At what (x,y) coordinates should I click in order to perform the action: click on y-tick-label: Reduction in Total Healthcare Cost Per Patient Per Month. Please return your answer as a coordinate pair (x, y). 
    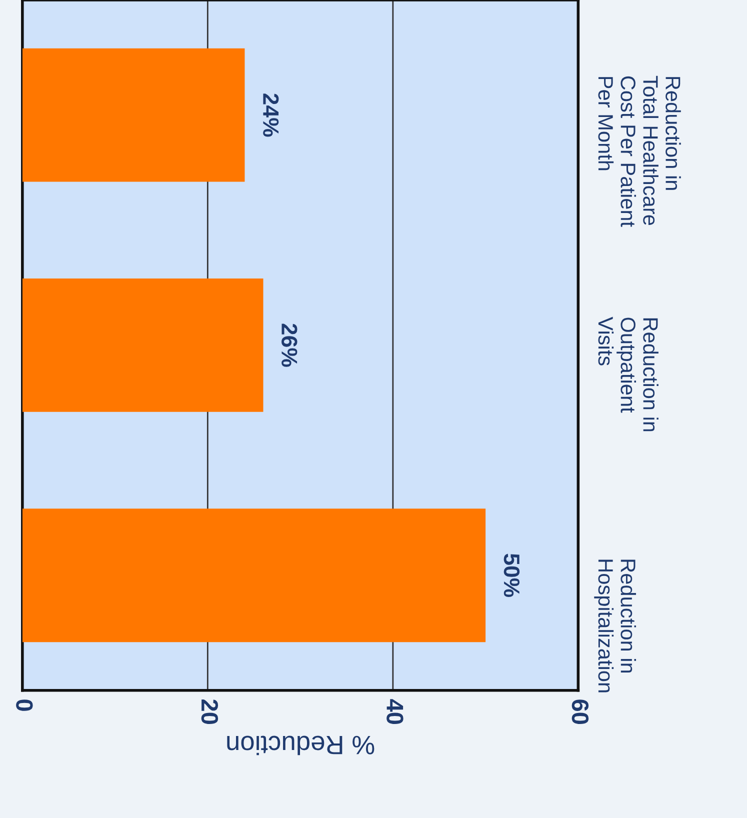
    Looking at the image, I should click on (639, 151).